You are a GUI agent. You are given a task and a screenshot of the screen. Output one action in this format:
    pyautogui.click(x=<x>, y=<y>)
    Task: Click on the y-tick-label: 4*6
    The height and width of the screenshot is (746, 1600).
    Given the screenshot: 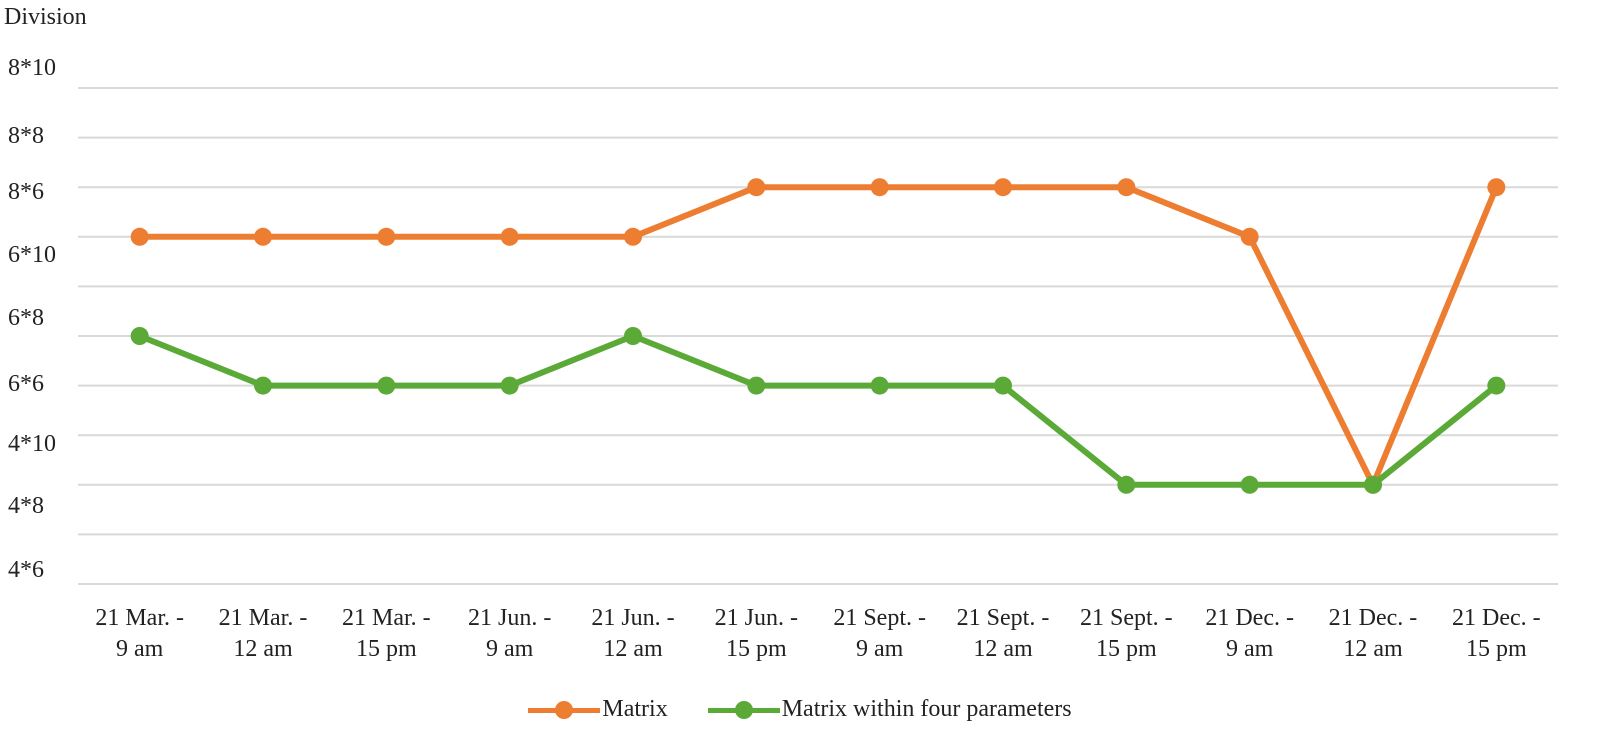 What is the action you would take?
    pyautogui.click(x=26, y=570)
    